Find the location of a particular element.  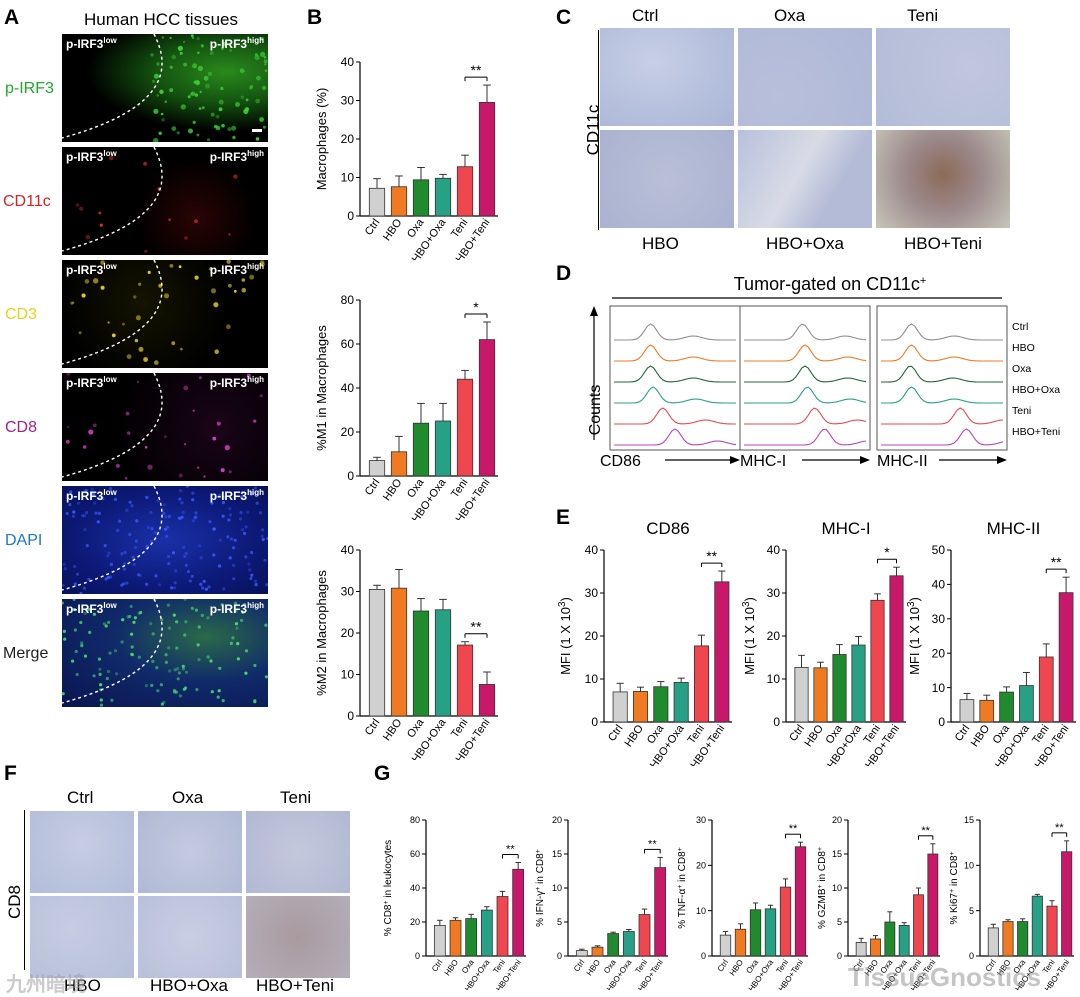

panel-f-col-teni: Teni is located at coordinates (296, 797).